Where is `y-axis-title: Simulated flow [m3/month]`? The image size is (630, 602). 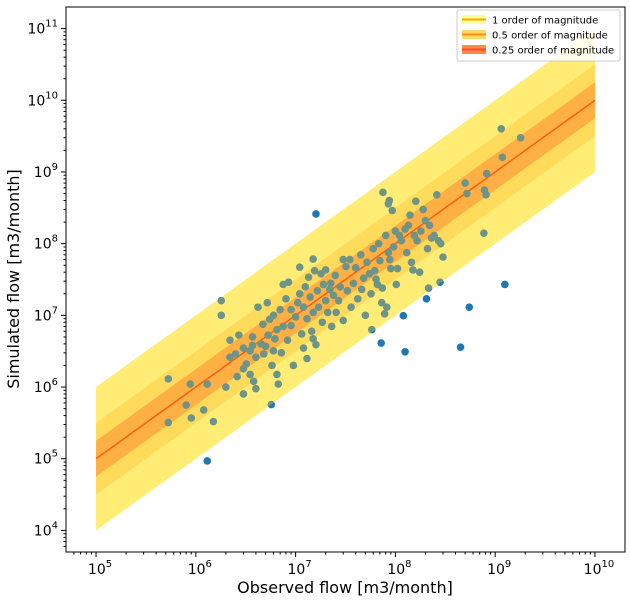
y-axis-title: Simulated flow [m3/month] is located at coordinates (13, 279).